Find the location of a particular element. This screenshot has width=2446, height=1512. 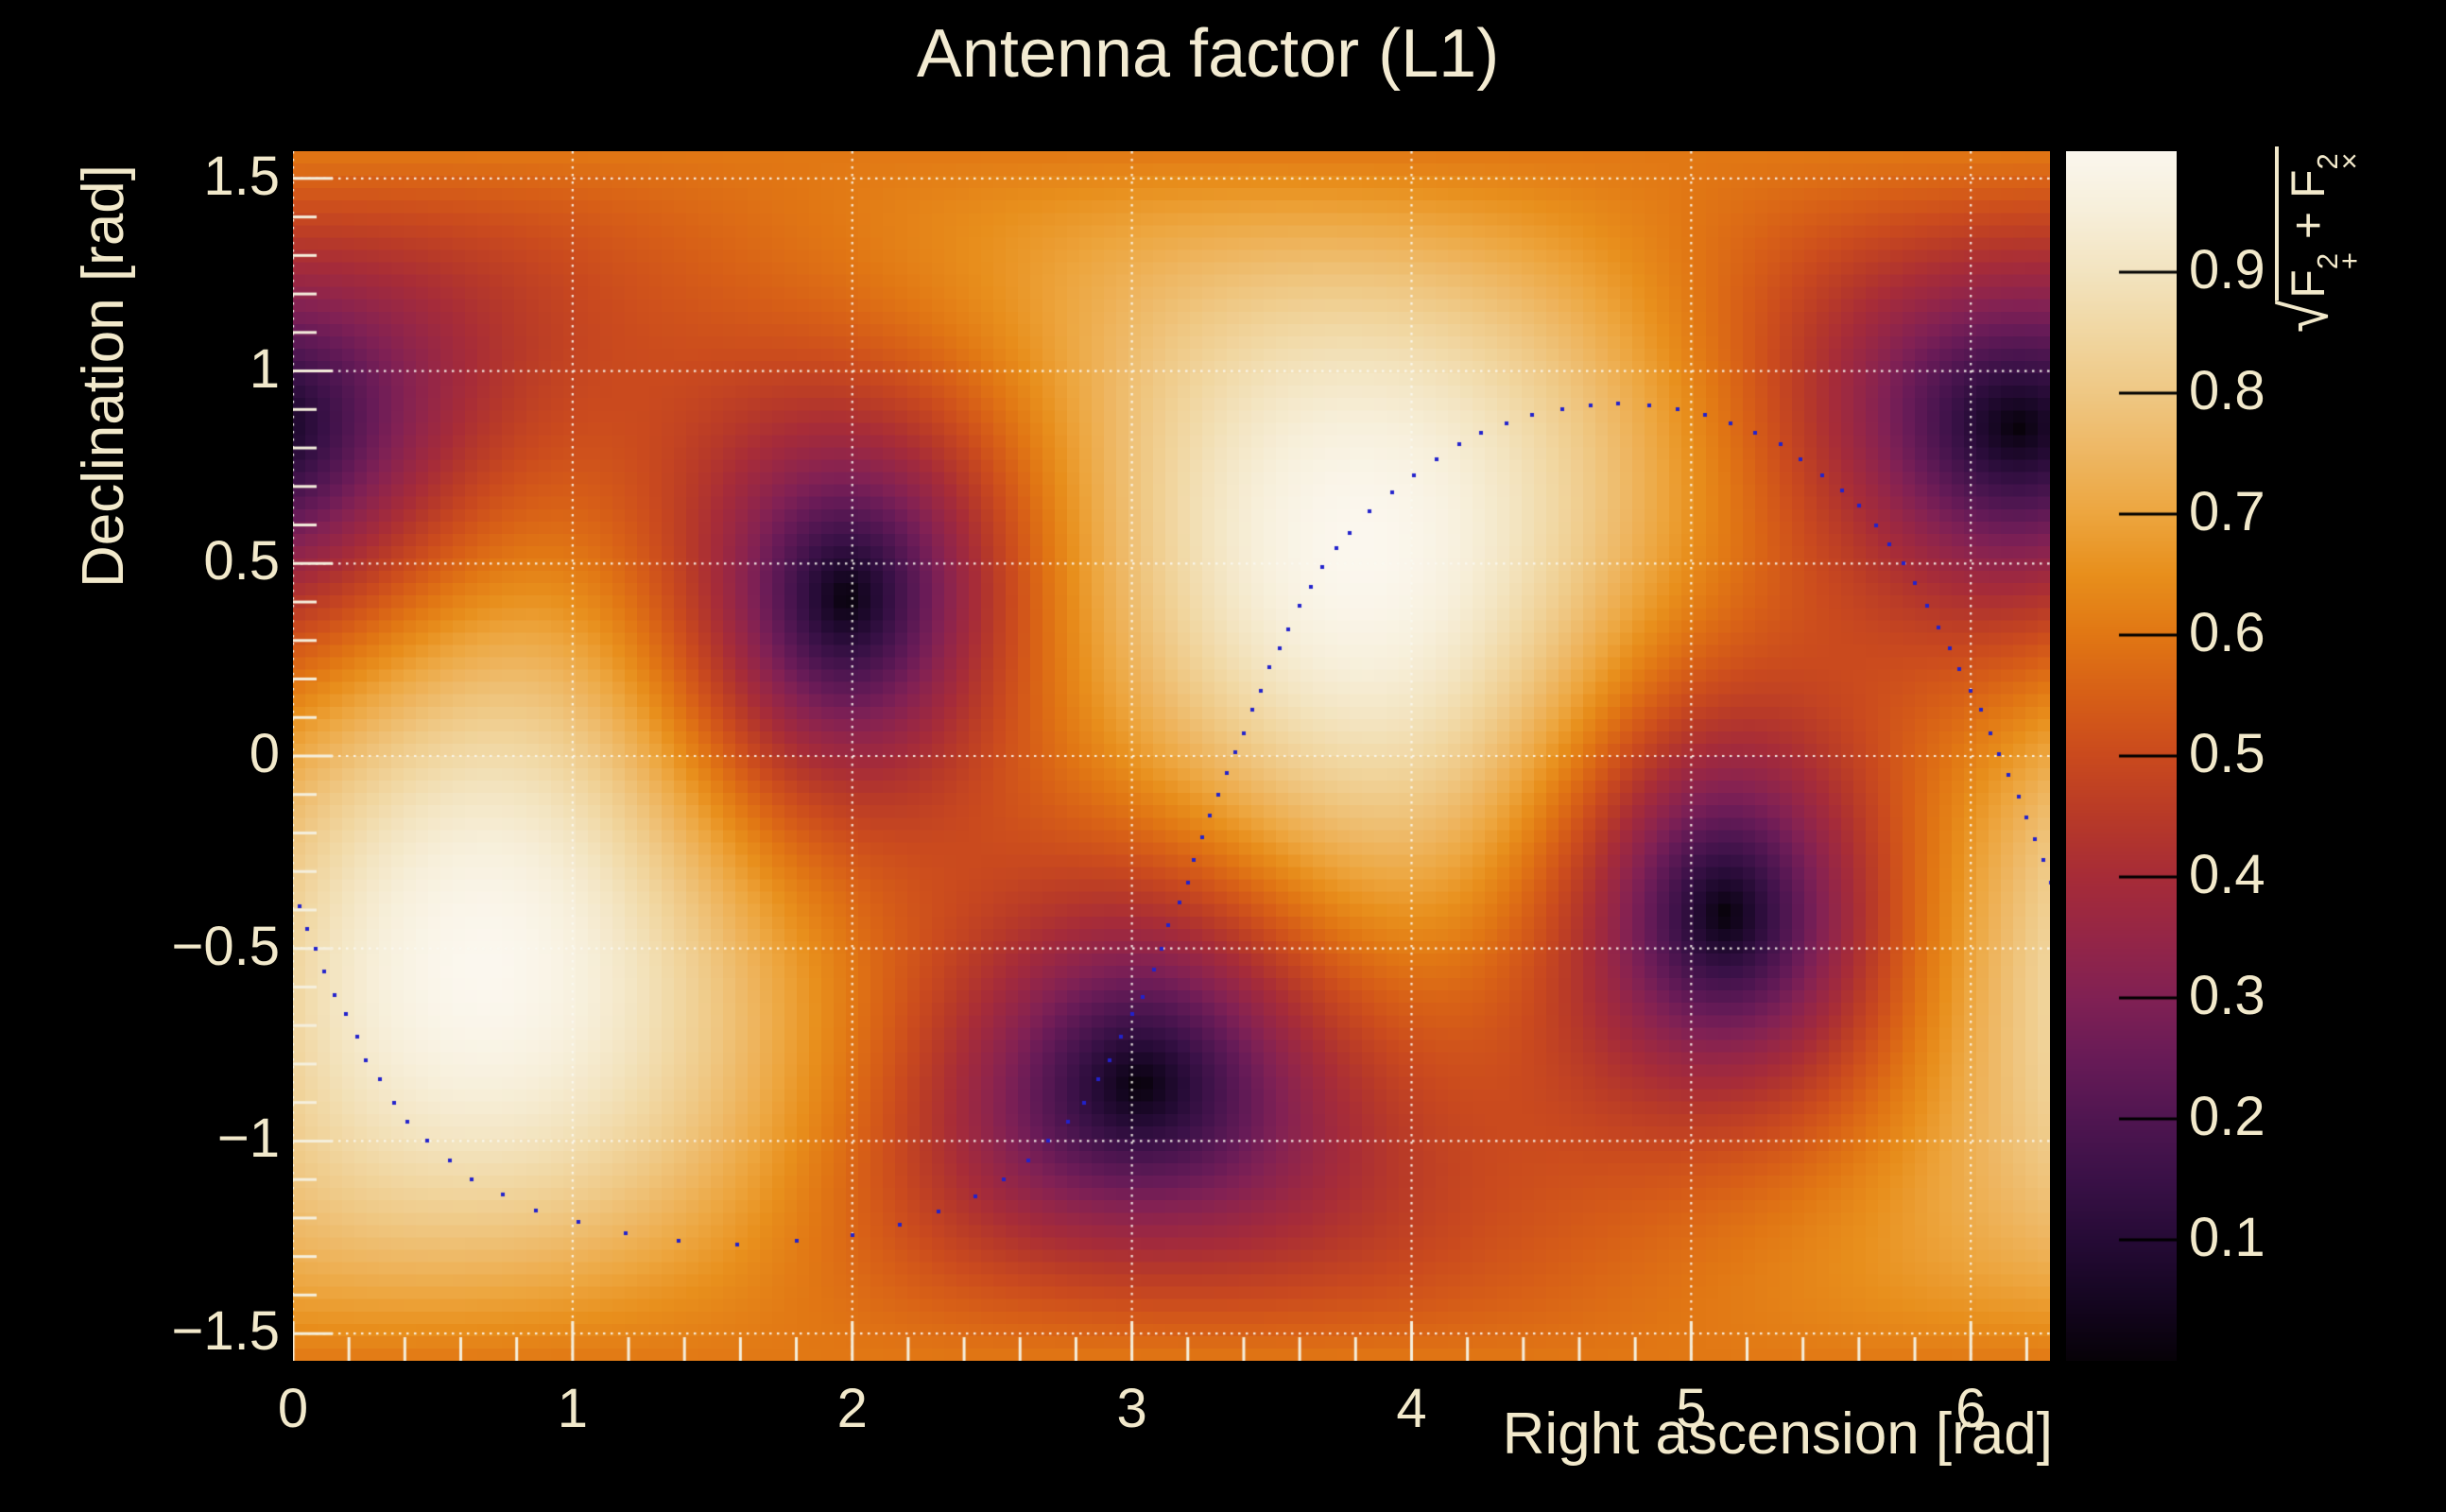

y-tick-label-1: 1 is located at coordinates (264, 368).